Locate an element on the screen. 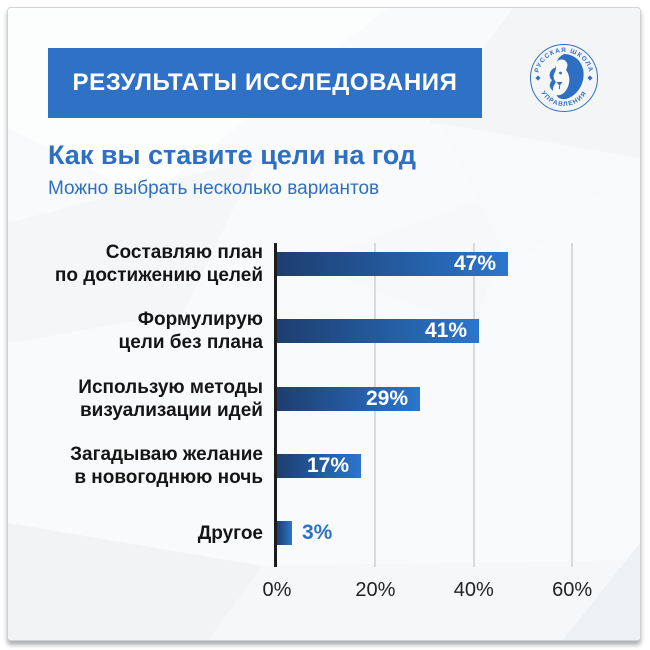 The width and height of the screenshot is (650, 650). category-label: Составляю план по достижению целей is located at coordinates (150, 264).